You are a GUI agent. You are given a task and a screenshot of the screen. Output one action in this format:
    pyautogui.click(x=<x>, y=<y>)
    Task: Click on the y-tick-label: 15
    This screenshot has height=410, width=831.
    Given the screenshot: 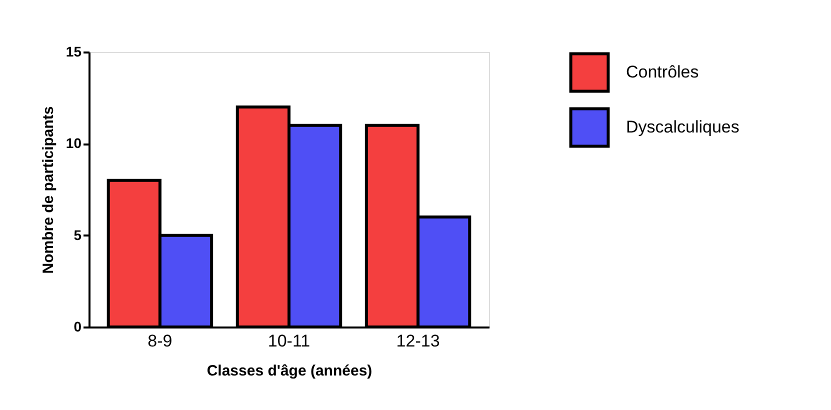 What is the action you would take?
    pyautogui.click(x=74, y=52)
    